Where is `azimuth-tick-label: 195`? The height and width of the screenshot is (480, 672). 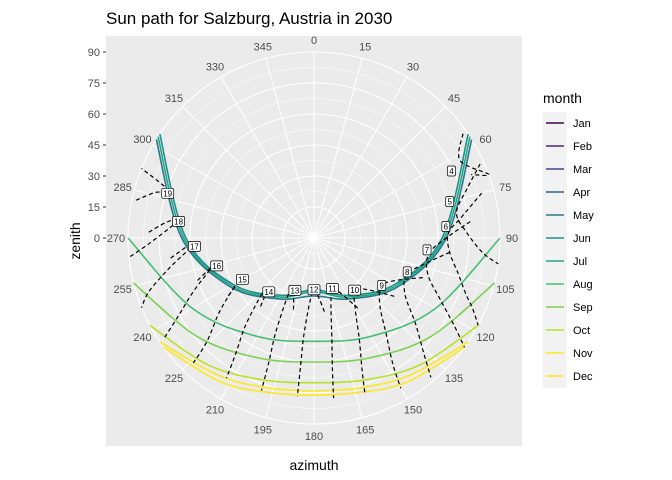 azimuth-tick-label: 195 is located at coordinates (263, 430).